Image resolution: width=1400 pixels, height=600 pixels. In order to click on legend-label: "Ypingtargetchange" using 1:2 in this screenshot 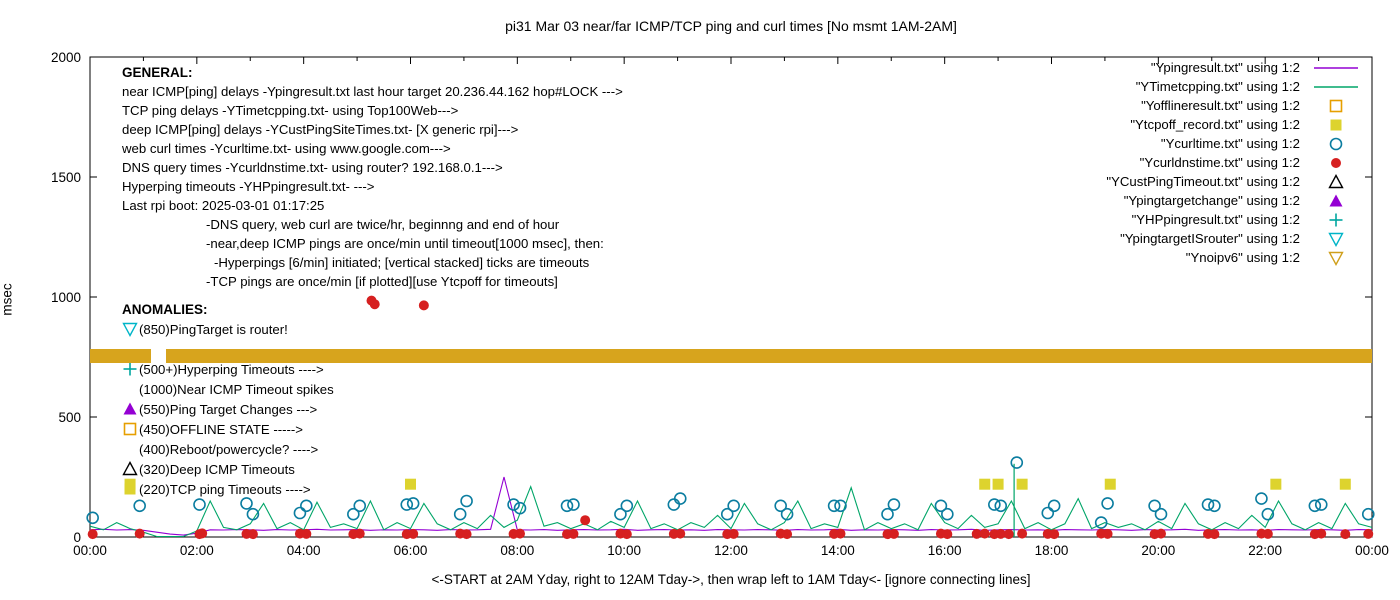, I will do `click(1211, 200)`.